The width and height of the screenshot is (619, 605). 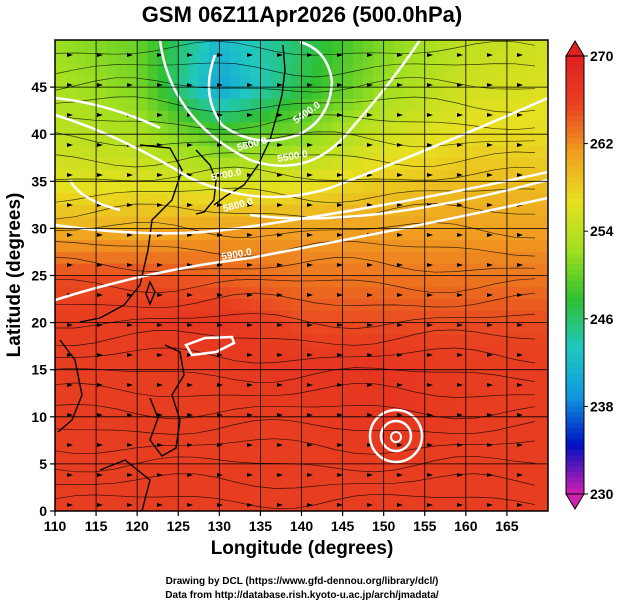 I want to click on x-tick-label: 155, so click(x=425, y=526).